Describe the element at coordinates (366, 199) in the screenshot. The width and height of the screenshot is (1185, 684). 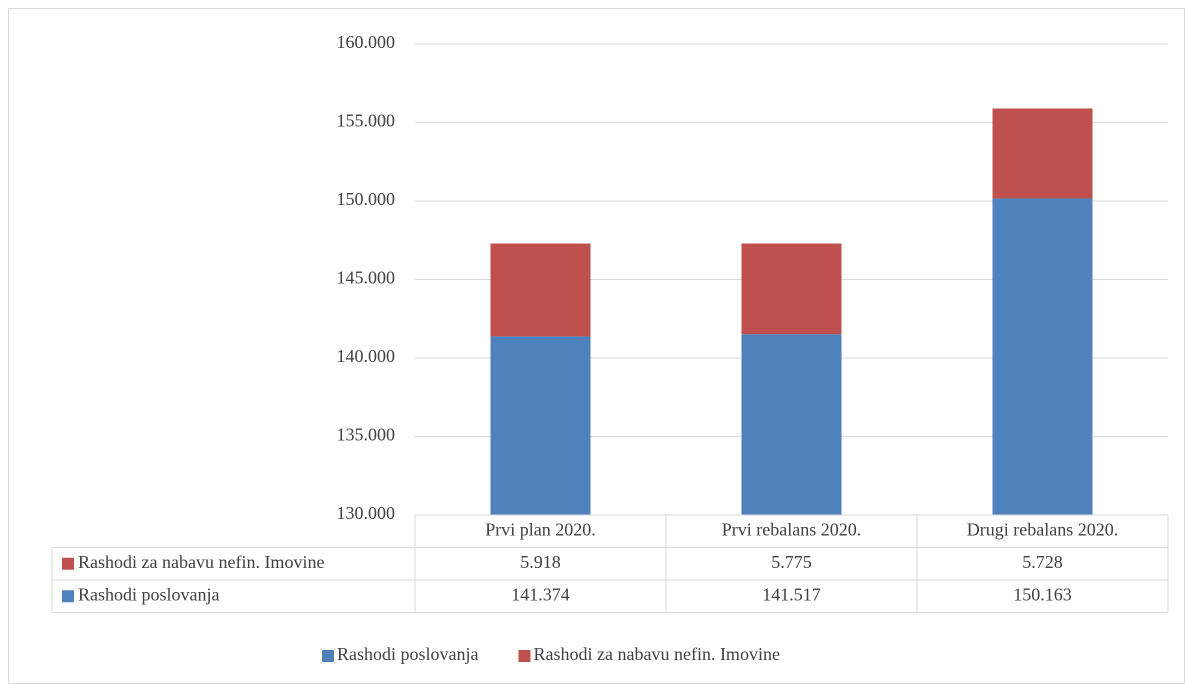
I see `y-tick-label: 150.000` at that location.